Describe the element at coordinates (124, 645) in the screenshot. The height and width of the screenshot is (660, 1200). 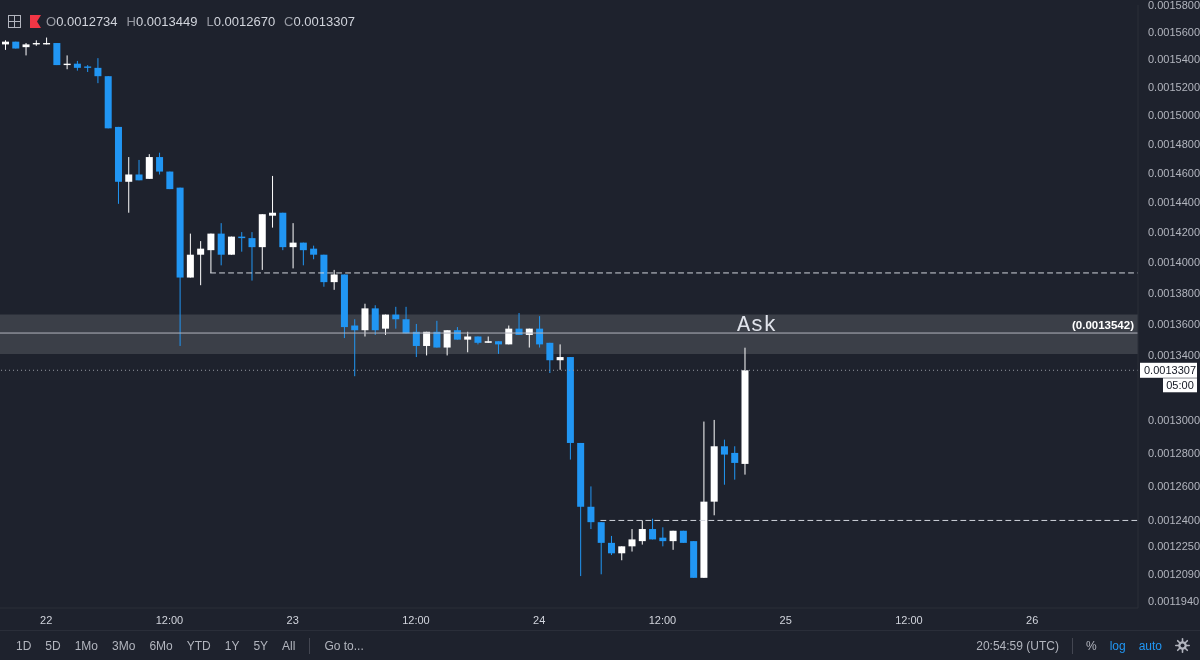
I see `text: 3Mo` at that location.